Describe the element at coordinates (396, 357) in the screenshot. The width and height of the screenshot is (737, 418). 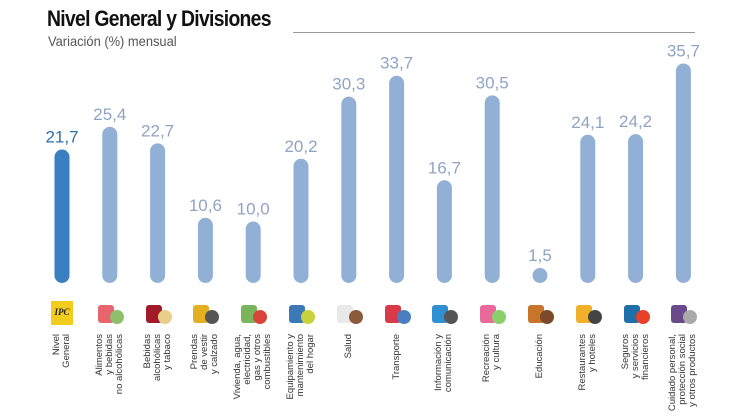
I see `category-label: Transporte` at that location.